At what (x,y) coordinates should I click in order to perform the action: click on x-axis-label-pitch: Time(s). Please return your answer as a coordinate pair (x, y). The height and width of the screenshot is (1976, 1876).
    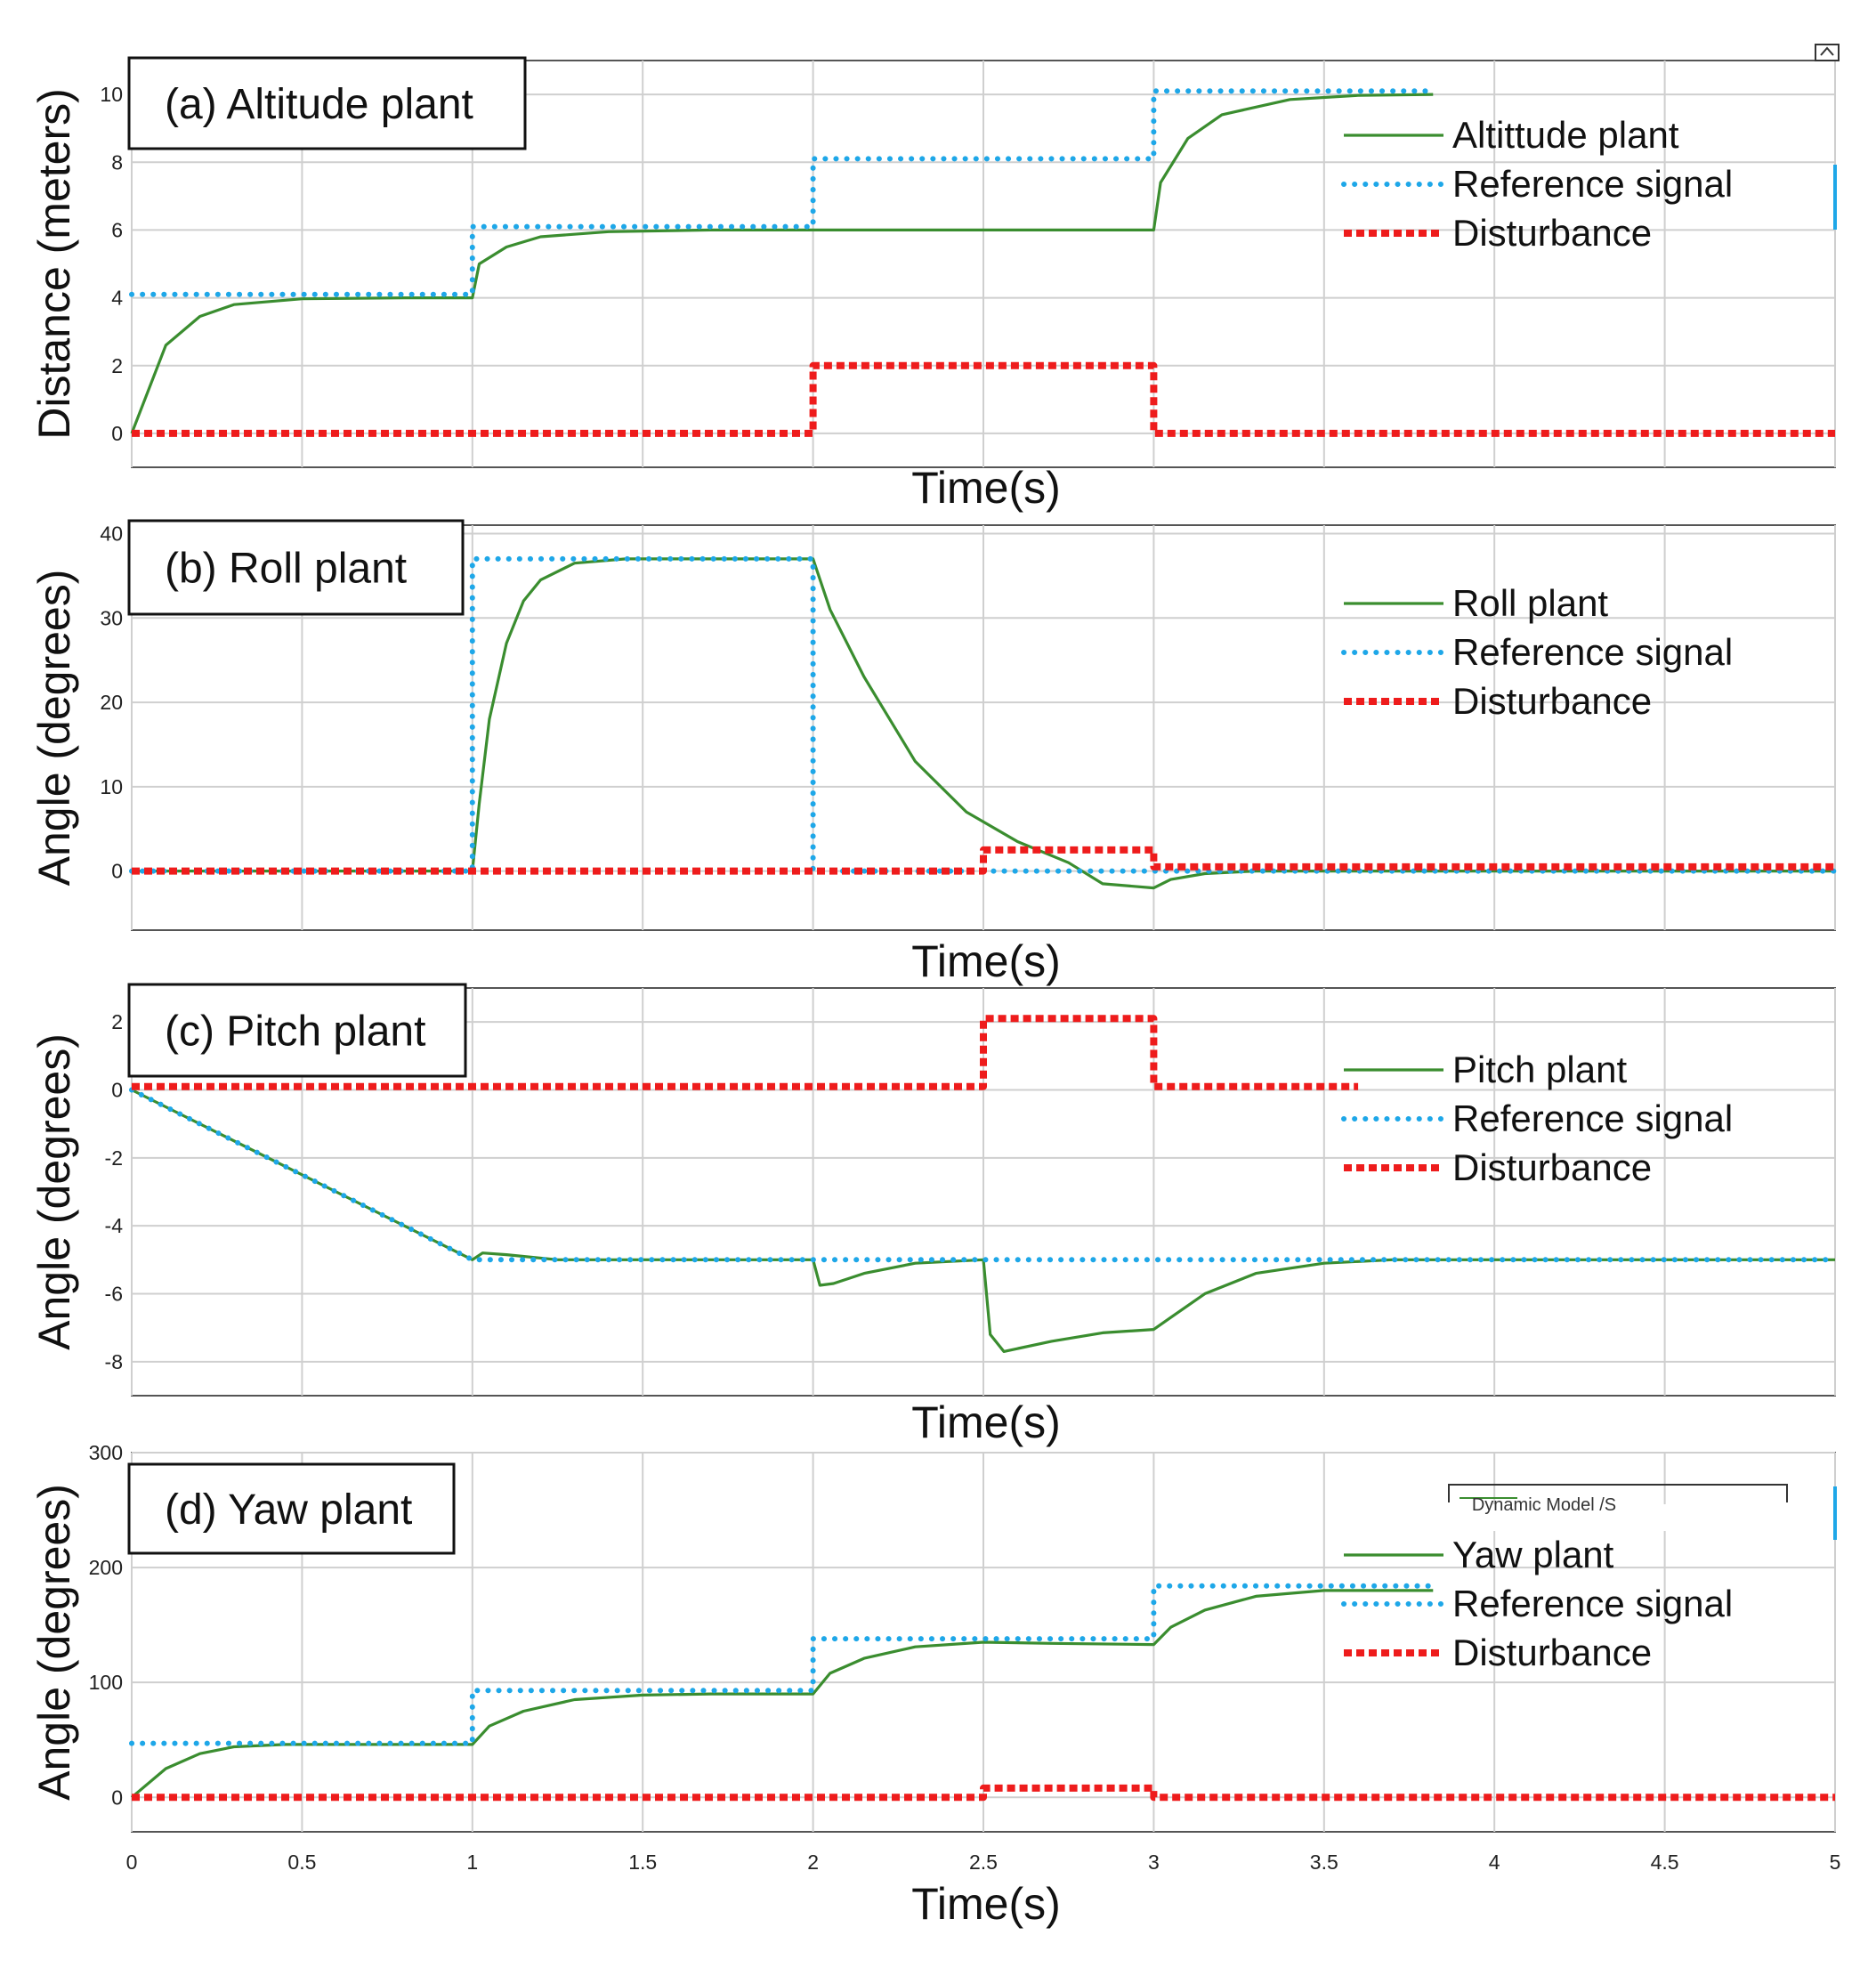
    Looking at the image, I should click on (986, 1422).